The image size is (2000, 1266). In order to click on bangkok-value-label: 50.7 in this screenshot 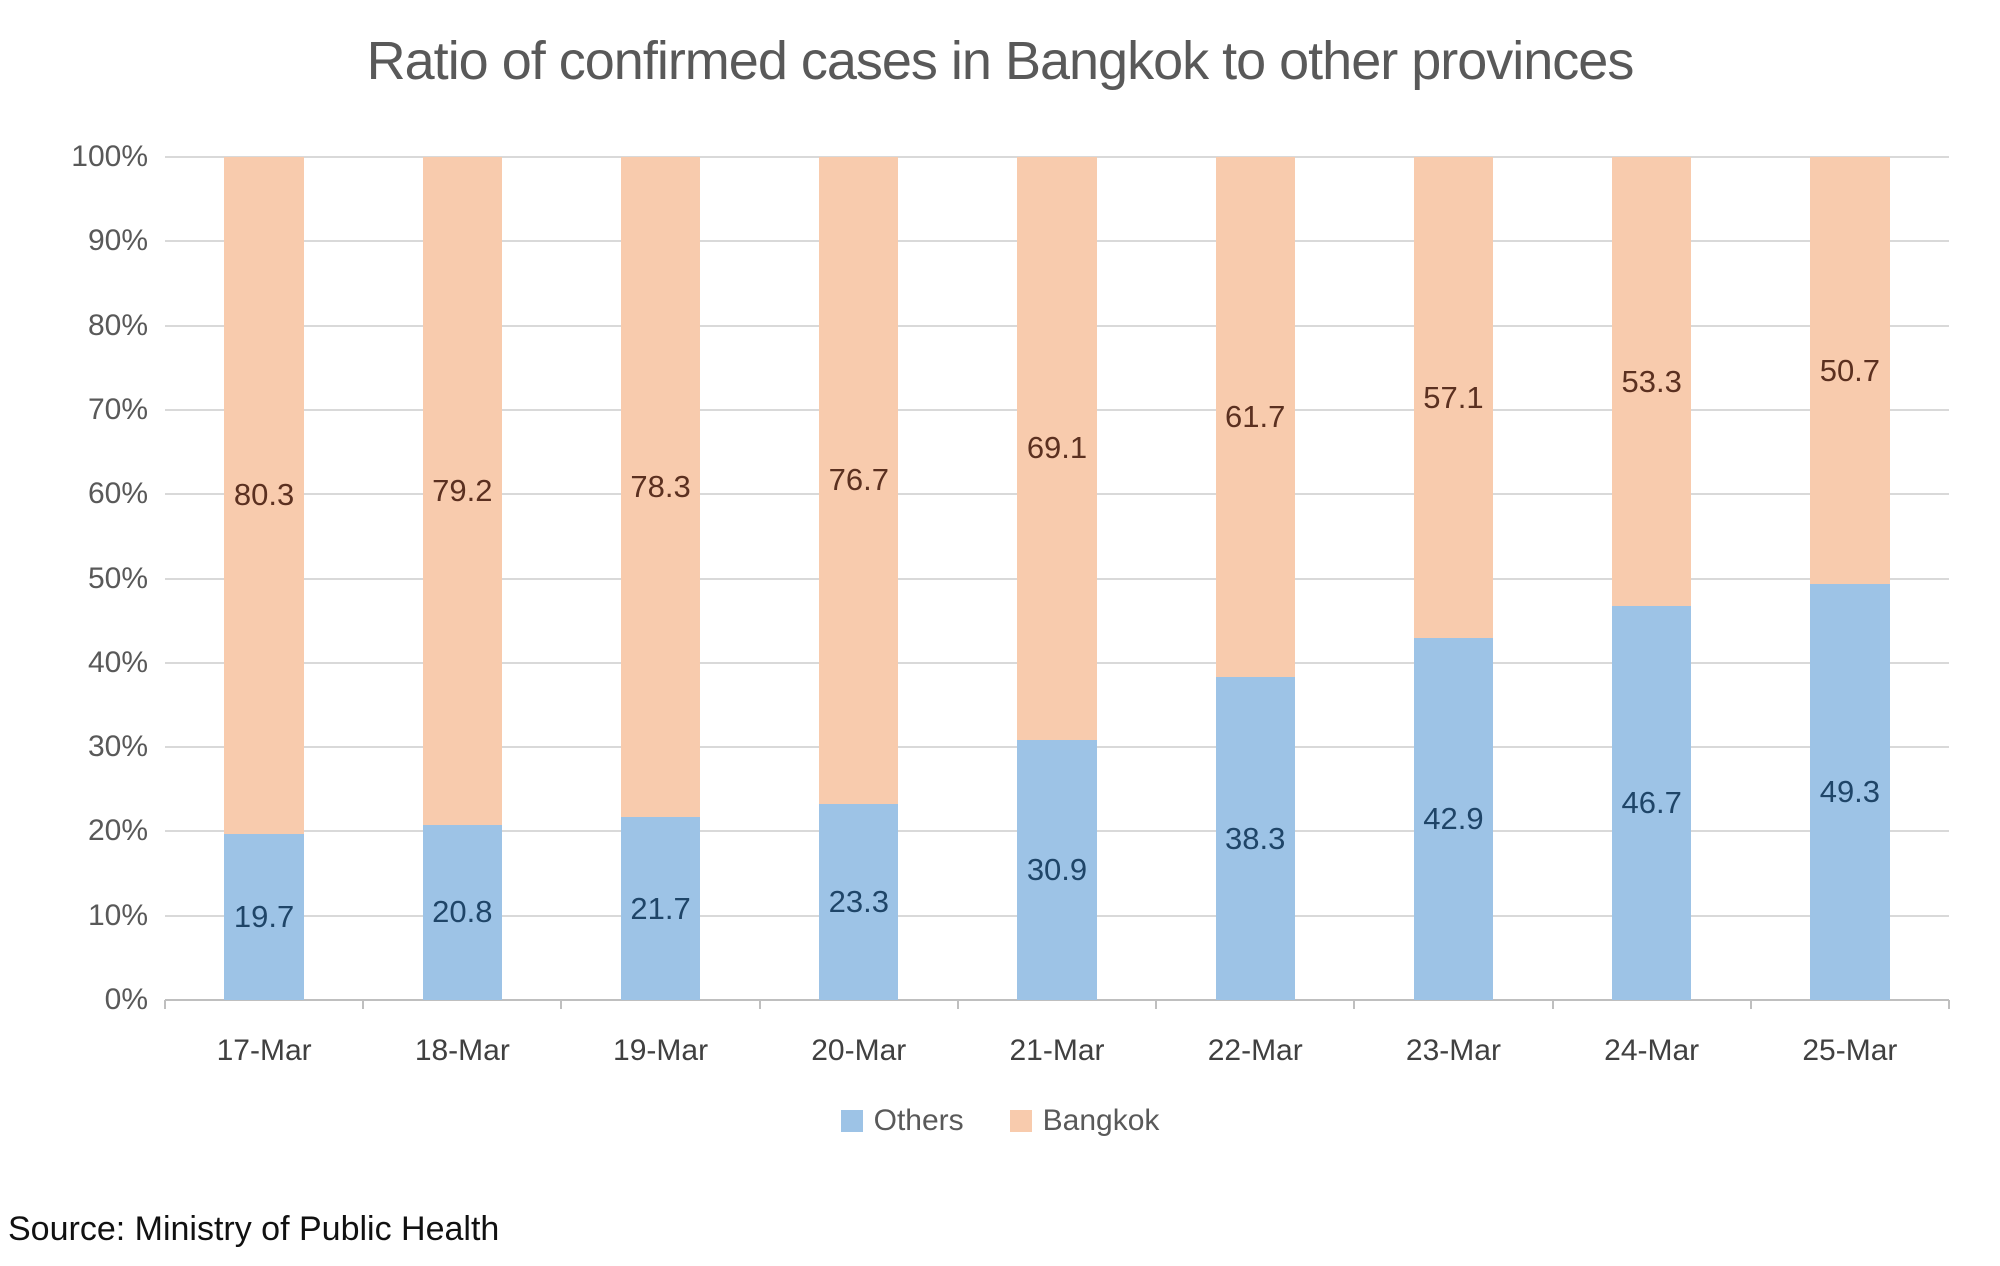, I will do `click(1850, 370)`.